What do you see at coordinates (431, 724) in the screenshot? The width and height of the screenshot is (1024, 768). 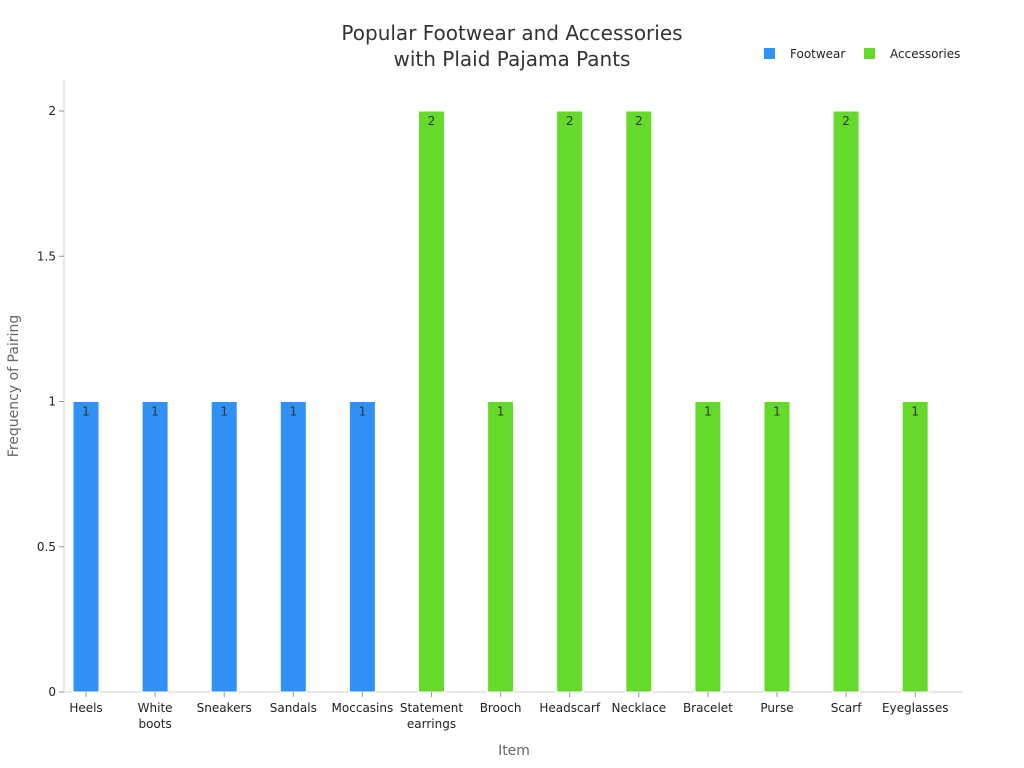 I see `x-tick-label: earrings` at bounding box center [431, 724].